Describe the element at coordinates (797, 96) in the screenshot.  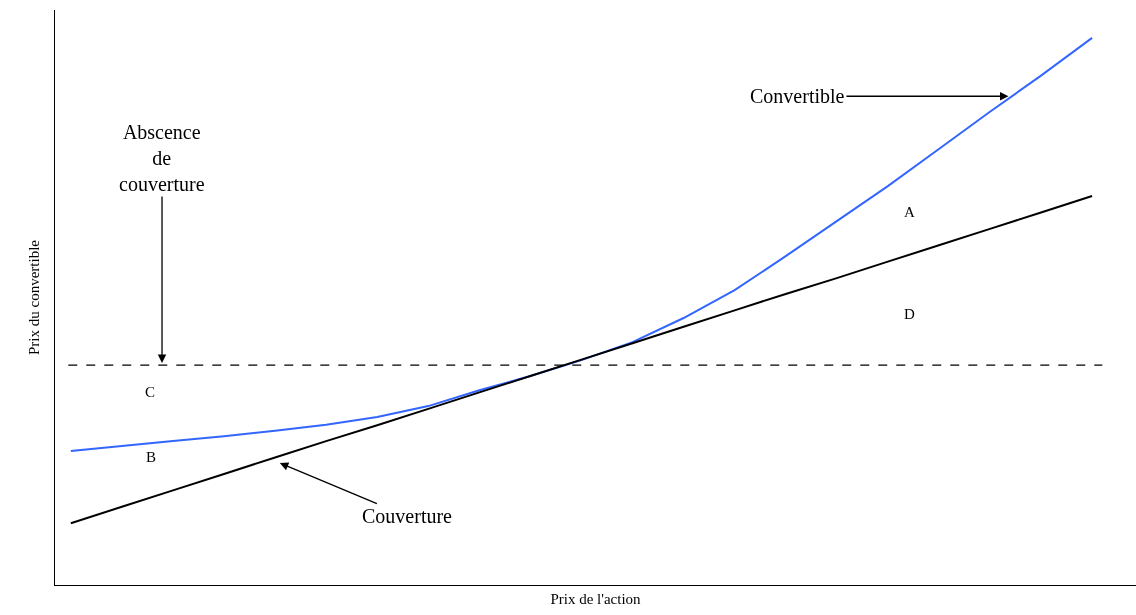
I see `annotation: Convertible` at that location.